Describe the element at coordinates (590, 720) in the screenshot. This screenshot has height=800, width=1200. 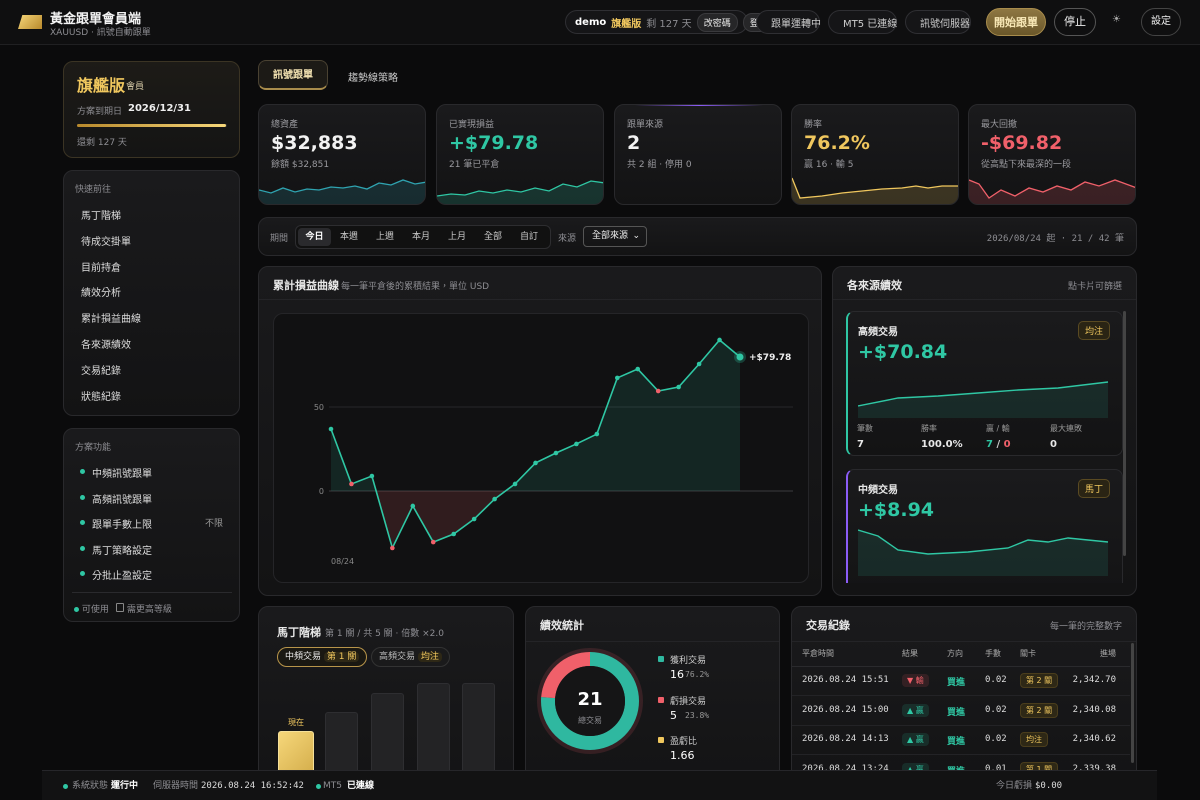
I see `donut-label: 總交易` at that location.